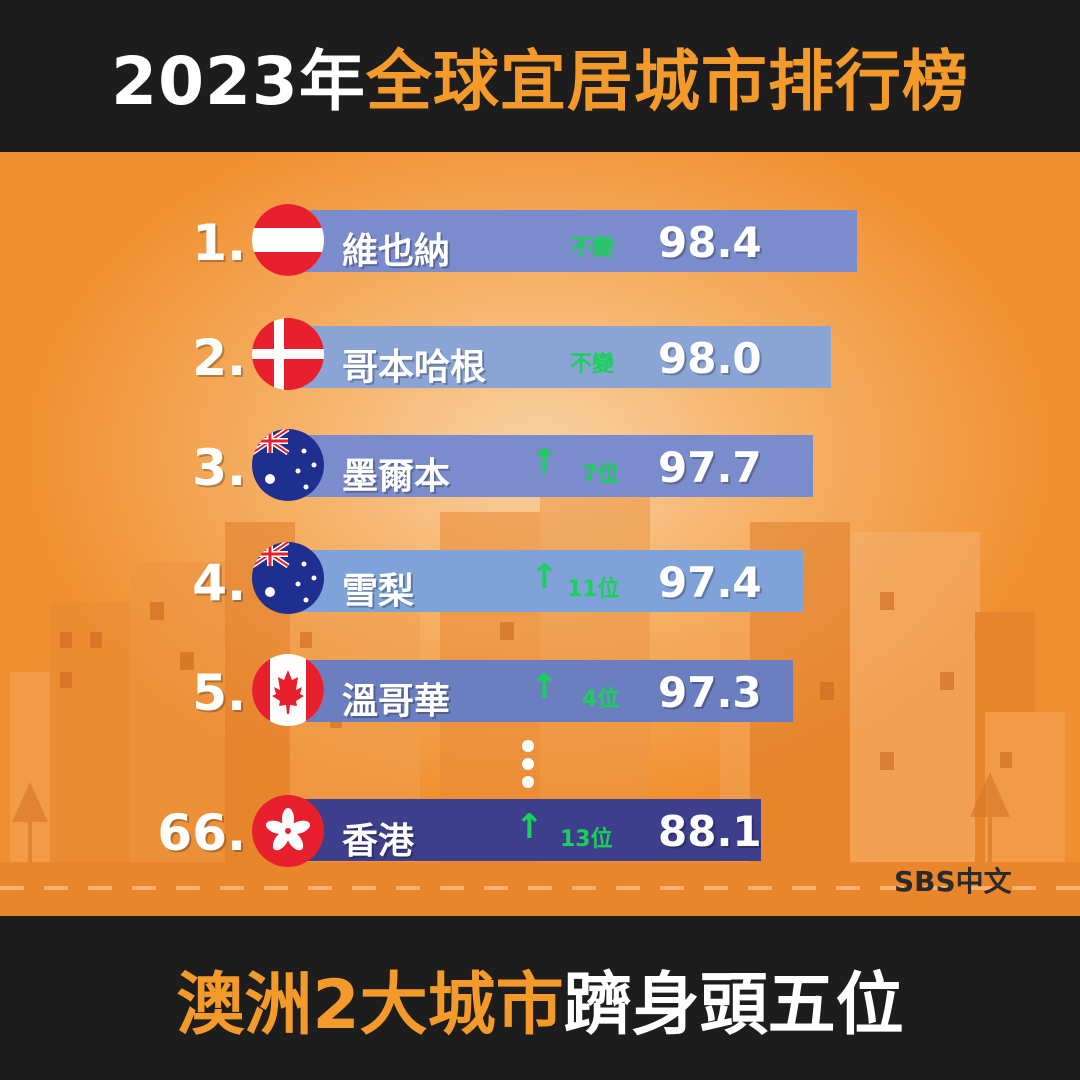 The image size is (1080, 1080). What do you see at coordinates (219, 693) in the screenshot?
I see `rank-number: 5.` at bounding box center [219, 693].